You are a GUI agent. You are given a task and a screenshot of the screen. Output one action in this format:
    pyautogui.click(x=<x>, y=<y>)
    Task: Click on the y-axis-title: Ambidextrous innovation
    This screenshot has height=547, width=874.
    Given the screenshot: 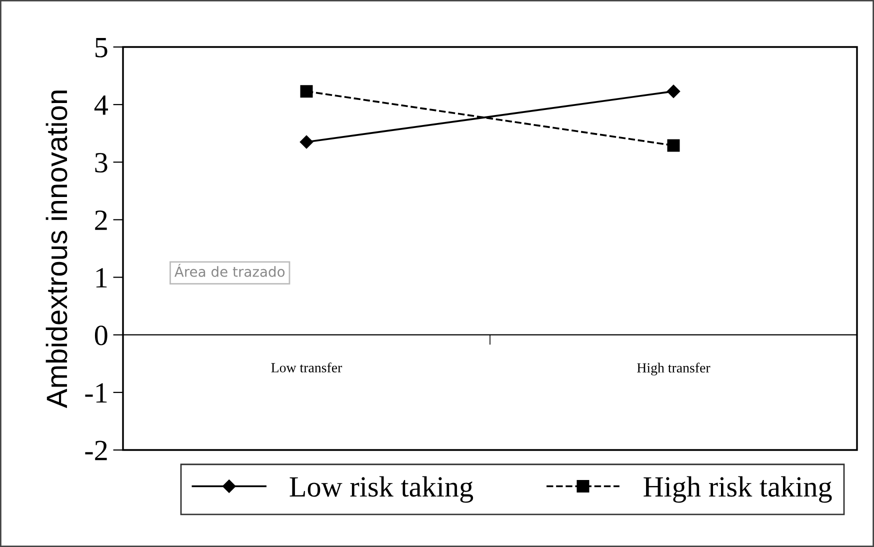 What is the action you would take?
    pyautogui.click(x=57, y=249)
    